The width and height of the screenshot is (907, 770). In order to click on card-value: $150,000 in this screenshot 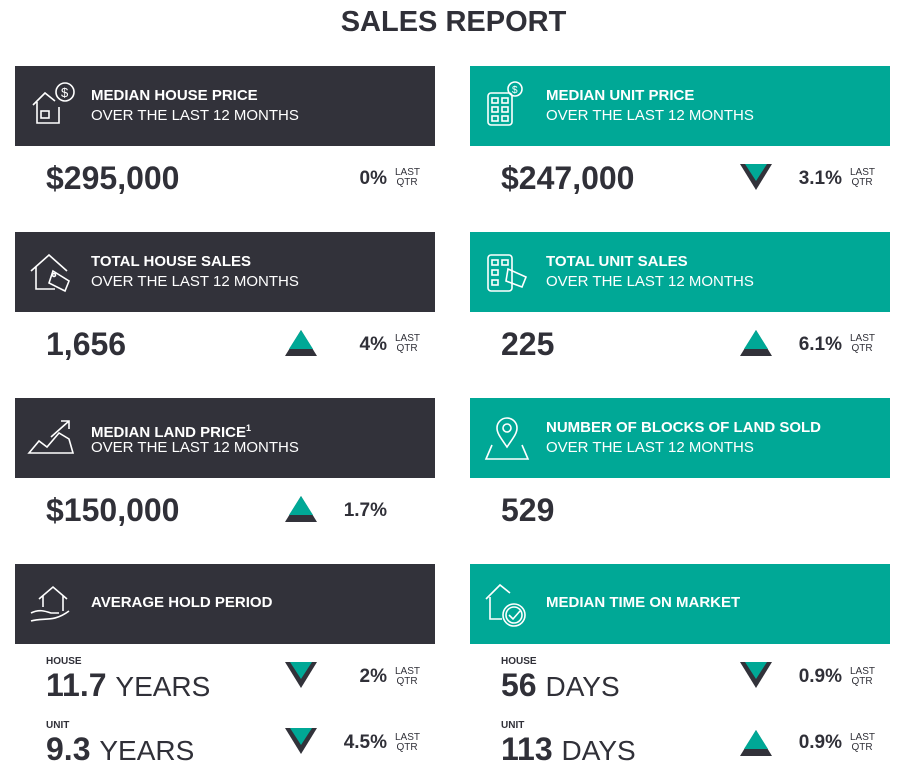, I will do `click(113, 510)`.